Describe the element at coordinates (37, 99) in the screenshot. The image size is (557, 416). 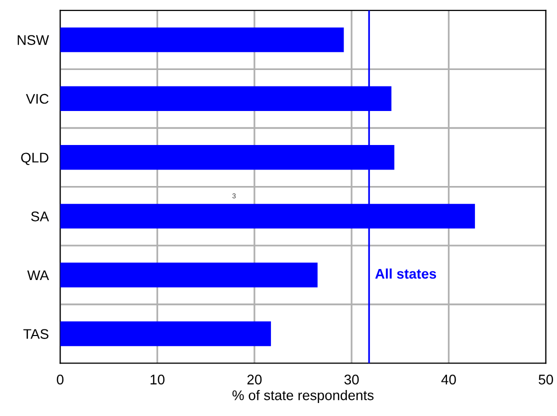
I see `y-tick-label: VIC` at that location.